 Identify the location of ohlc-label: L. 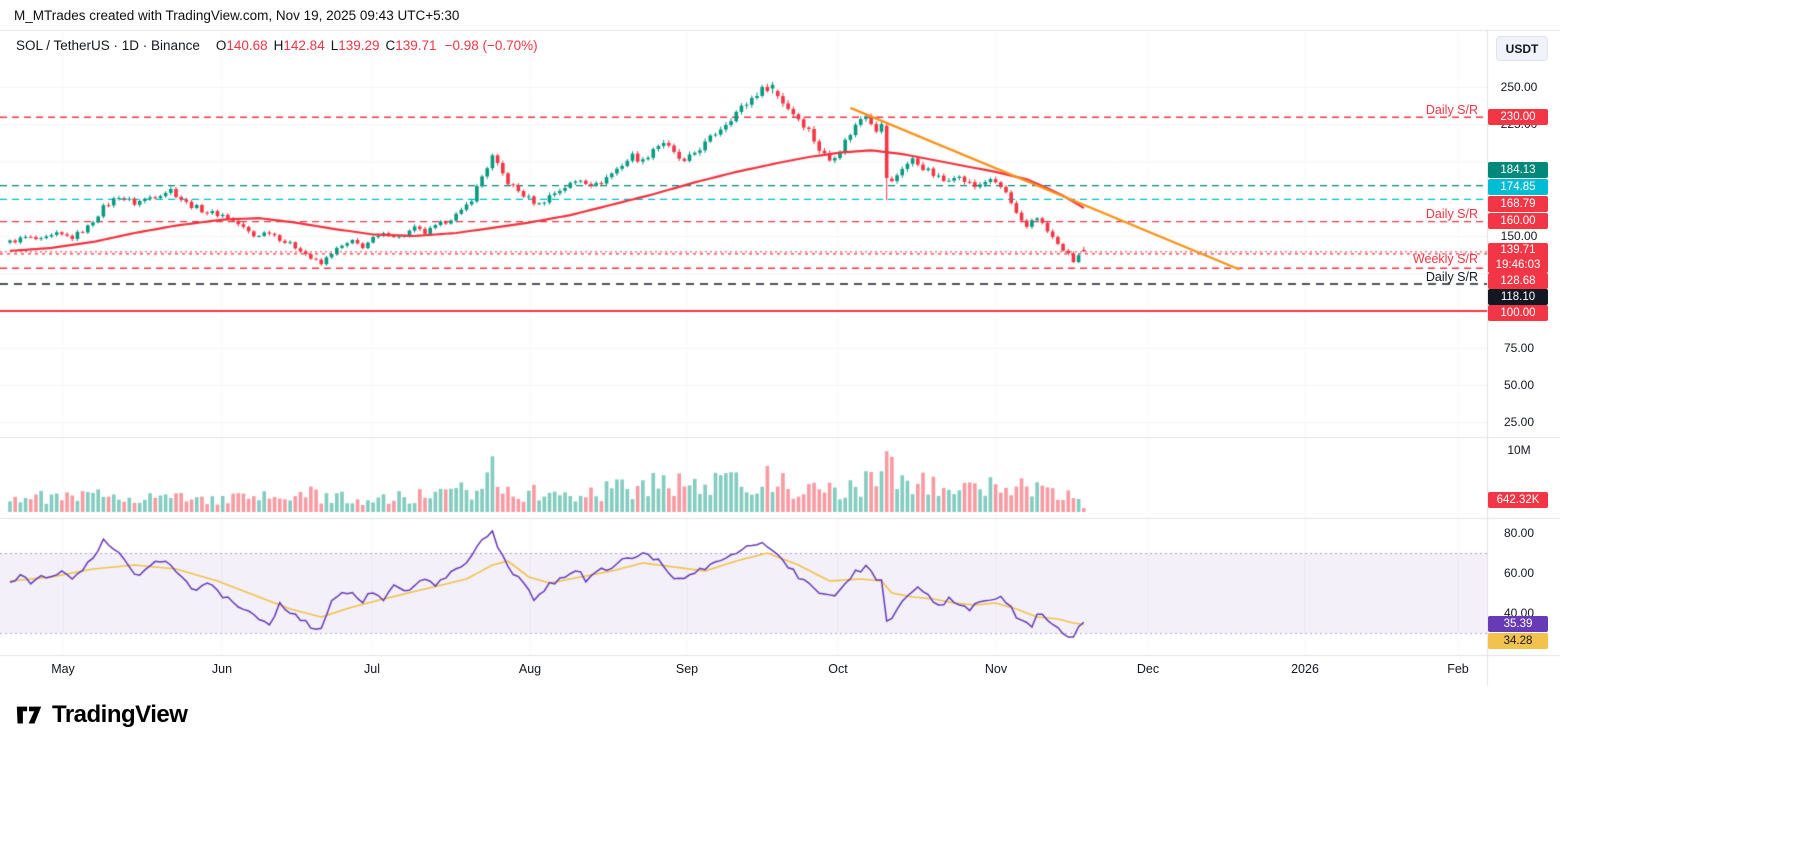
(334, 45).